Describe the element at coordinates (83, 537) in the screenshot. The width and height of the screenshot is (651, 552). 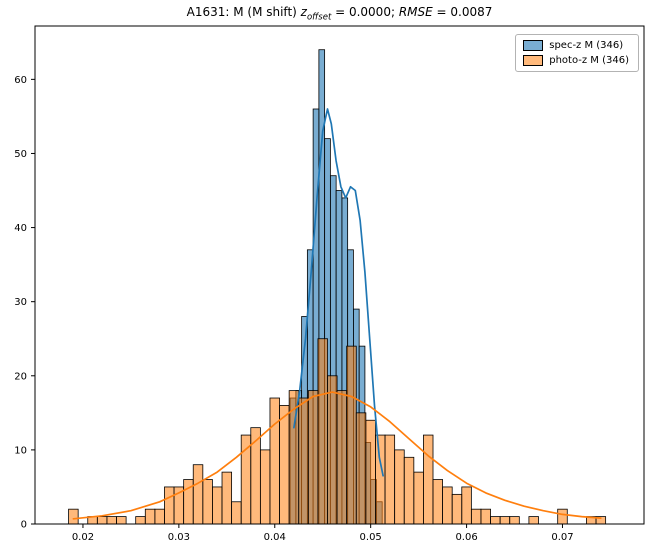
I see `x-tick-label: 0.02` at that location.